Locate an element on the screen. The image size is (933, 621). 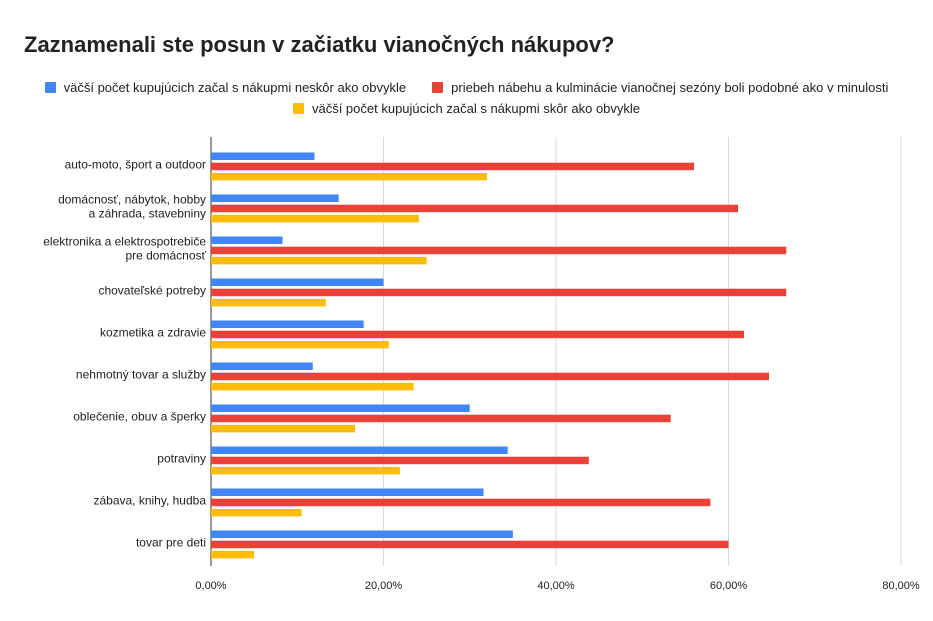
category-label: potraviny is located at coordinates (181, 458).